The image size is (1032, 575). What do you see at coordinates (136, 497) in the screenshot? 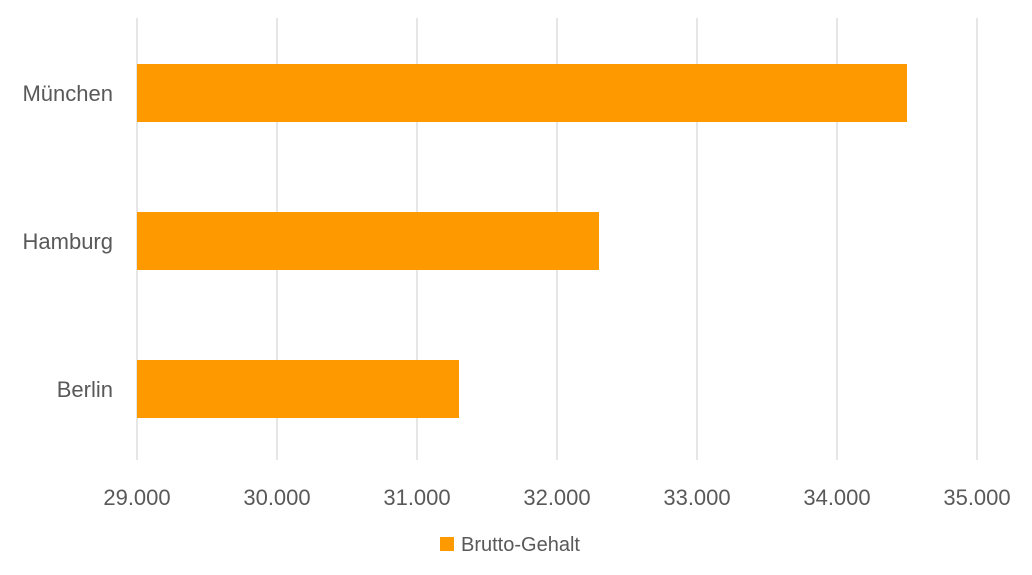
I see `x-tick-label: 29.000` at bounding box center [136, 497].